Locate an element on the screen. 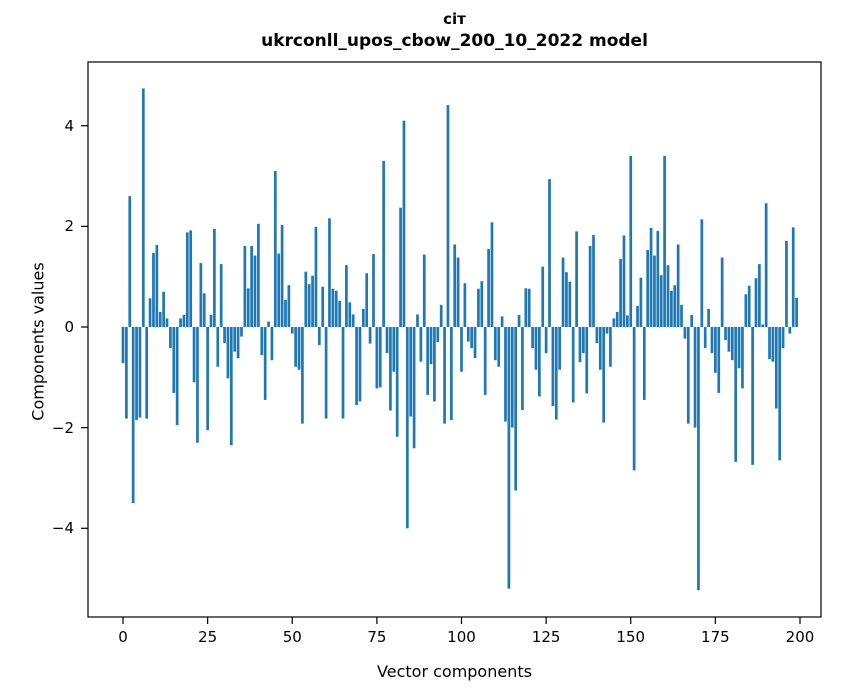 The image size is (847, 696). y-tick-label: 0 is located at coordinates (69, 327).